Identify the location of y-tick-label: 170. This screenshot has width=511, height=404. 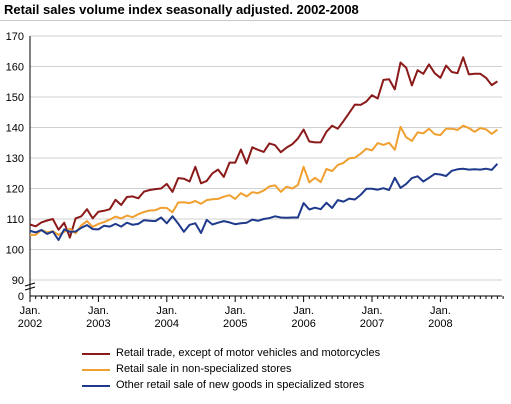
(15, 37).